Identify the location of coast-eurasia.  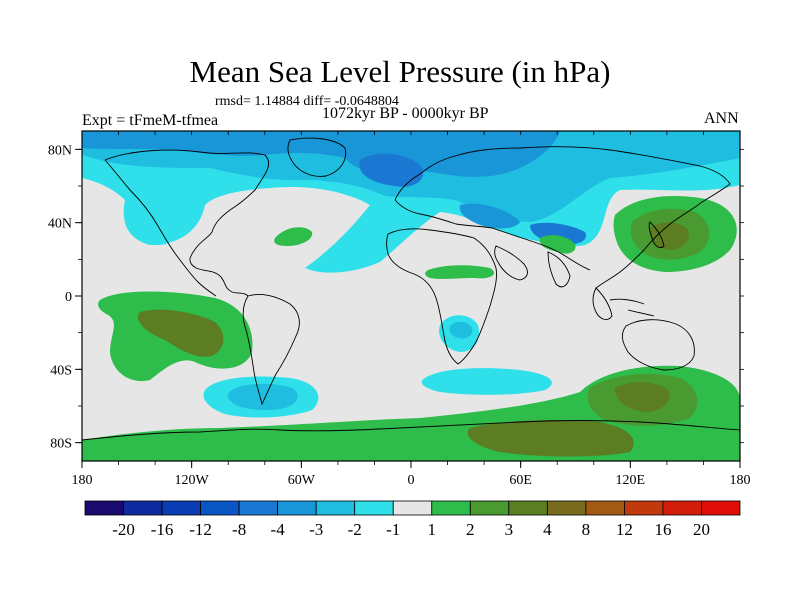
(562, 217).